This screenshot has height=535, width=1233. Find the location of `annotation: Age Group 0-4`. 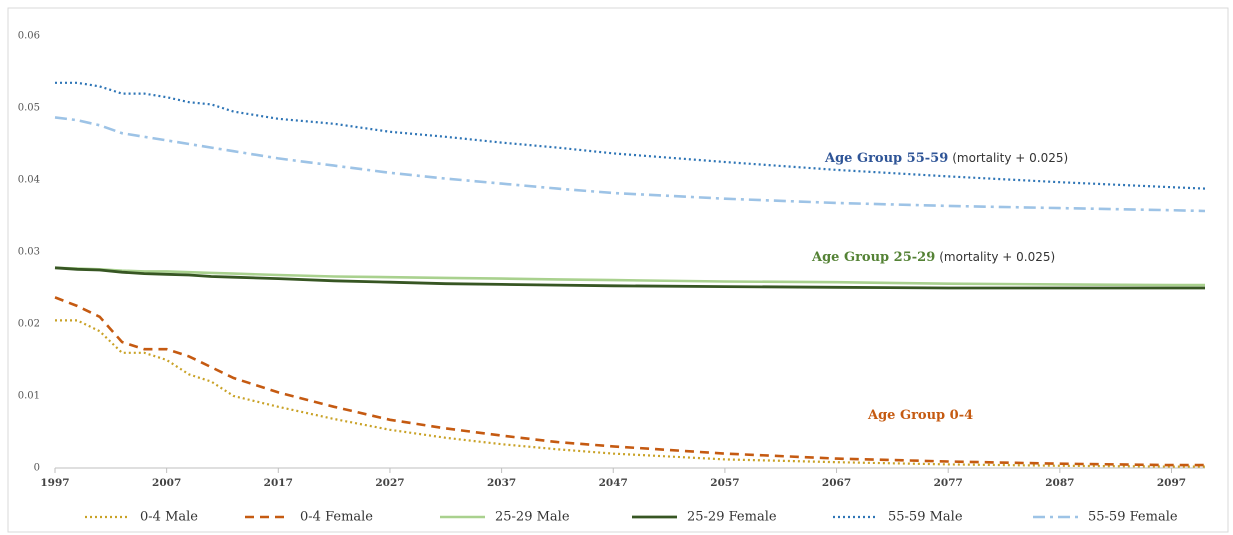

annotation: Age Group 0-4 is located at coordinates (920, 415).